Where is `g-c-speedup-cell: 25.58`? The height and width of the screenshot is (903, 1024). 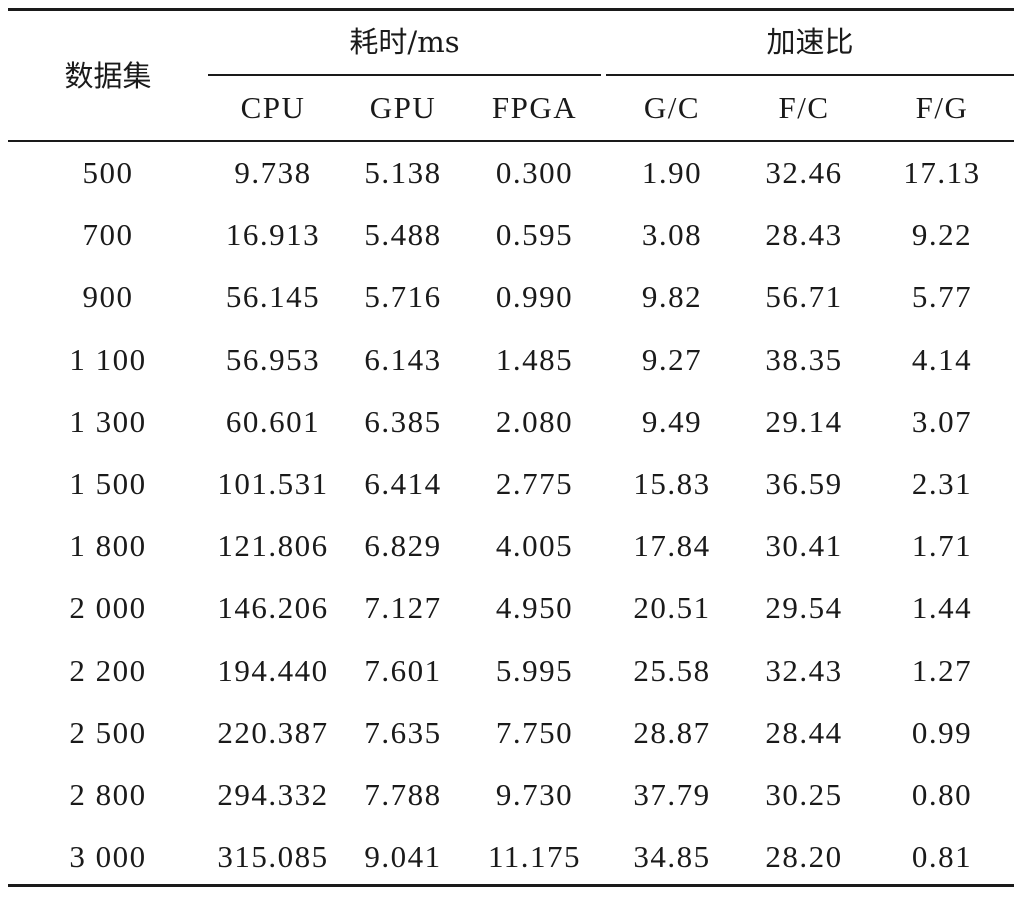
g-c-speedup-cell: 25.58 is located at coordinates (672, 670).